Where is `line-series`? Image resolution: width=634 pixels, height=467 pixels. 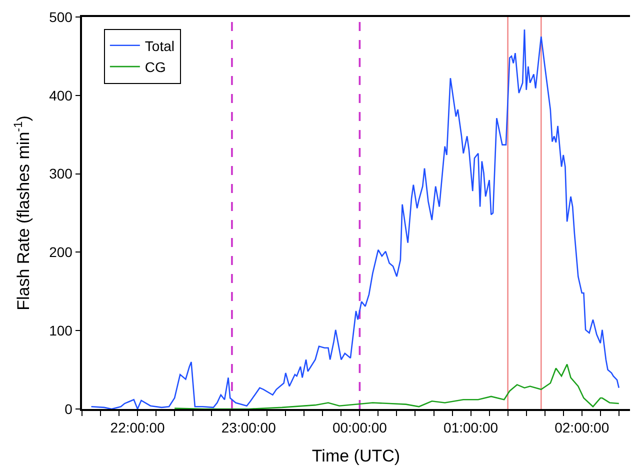 line-series is located at coordinates (397, 386).